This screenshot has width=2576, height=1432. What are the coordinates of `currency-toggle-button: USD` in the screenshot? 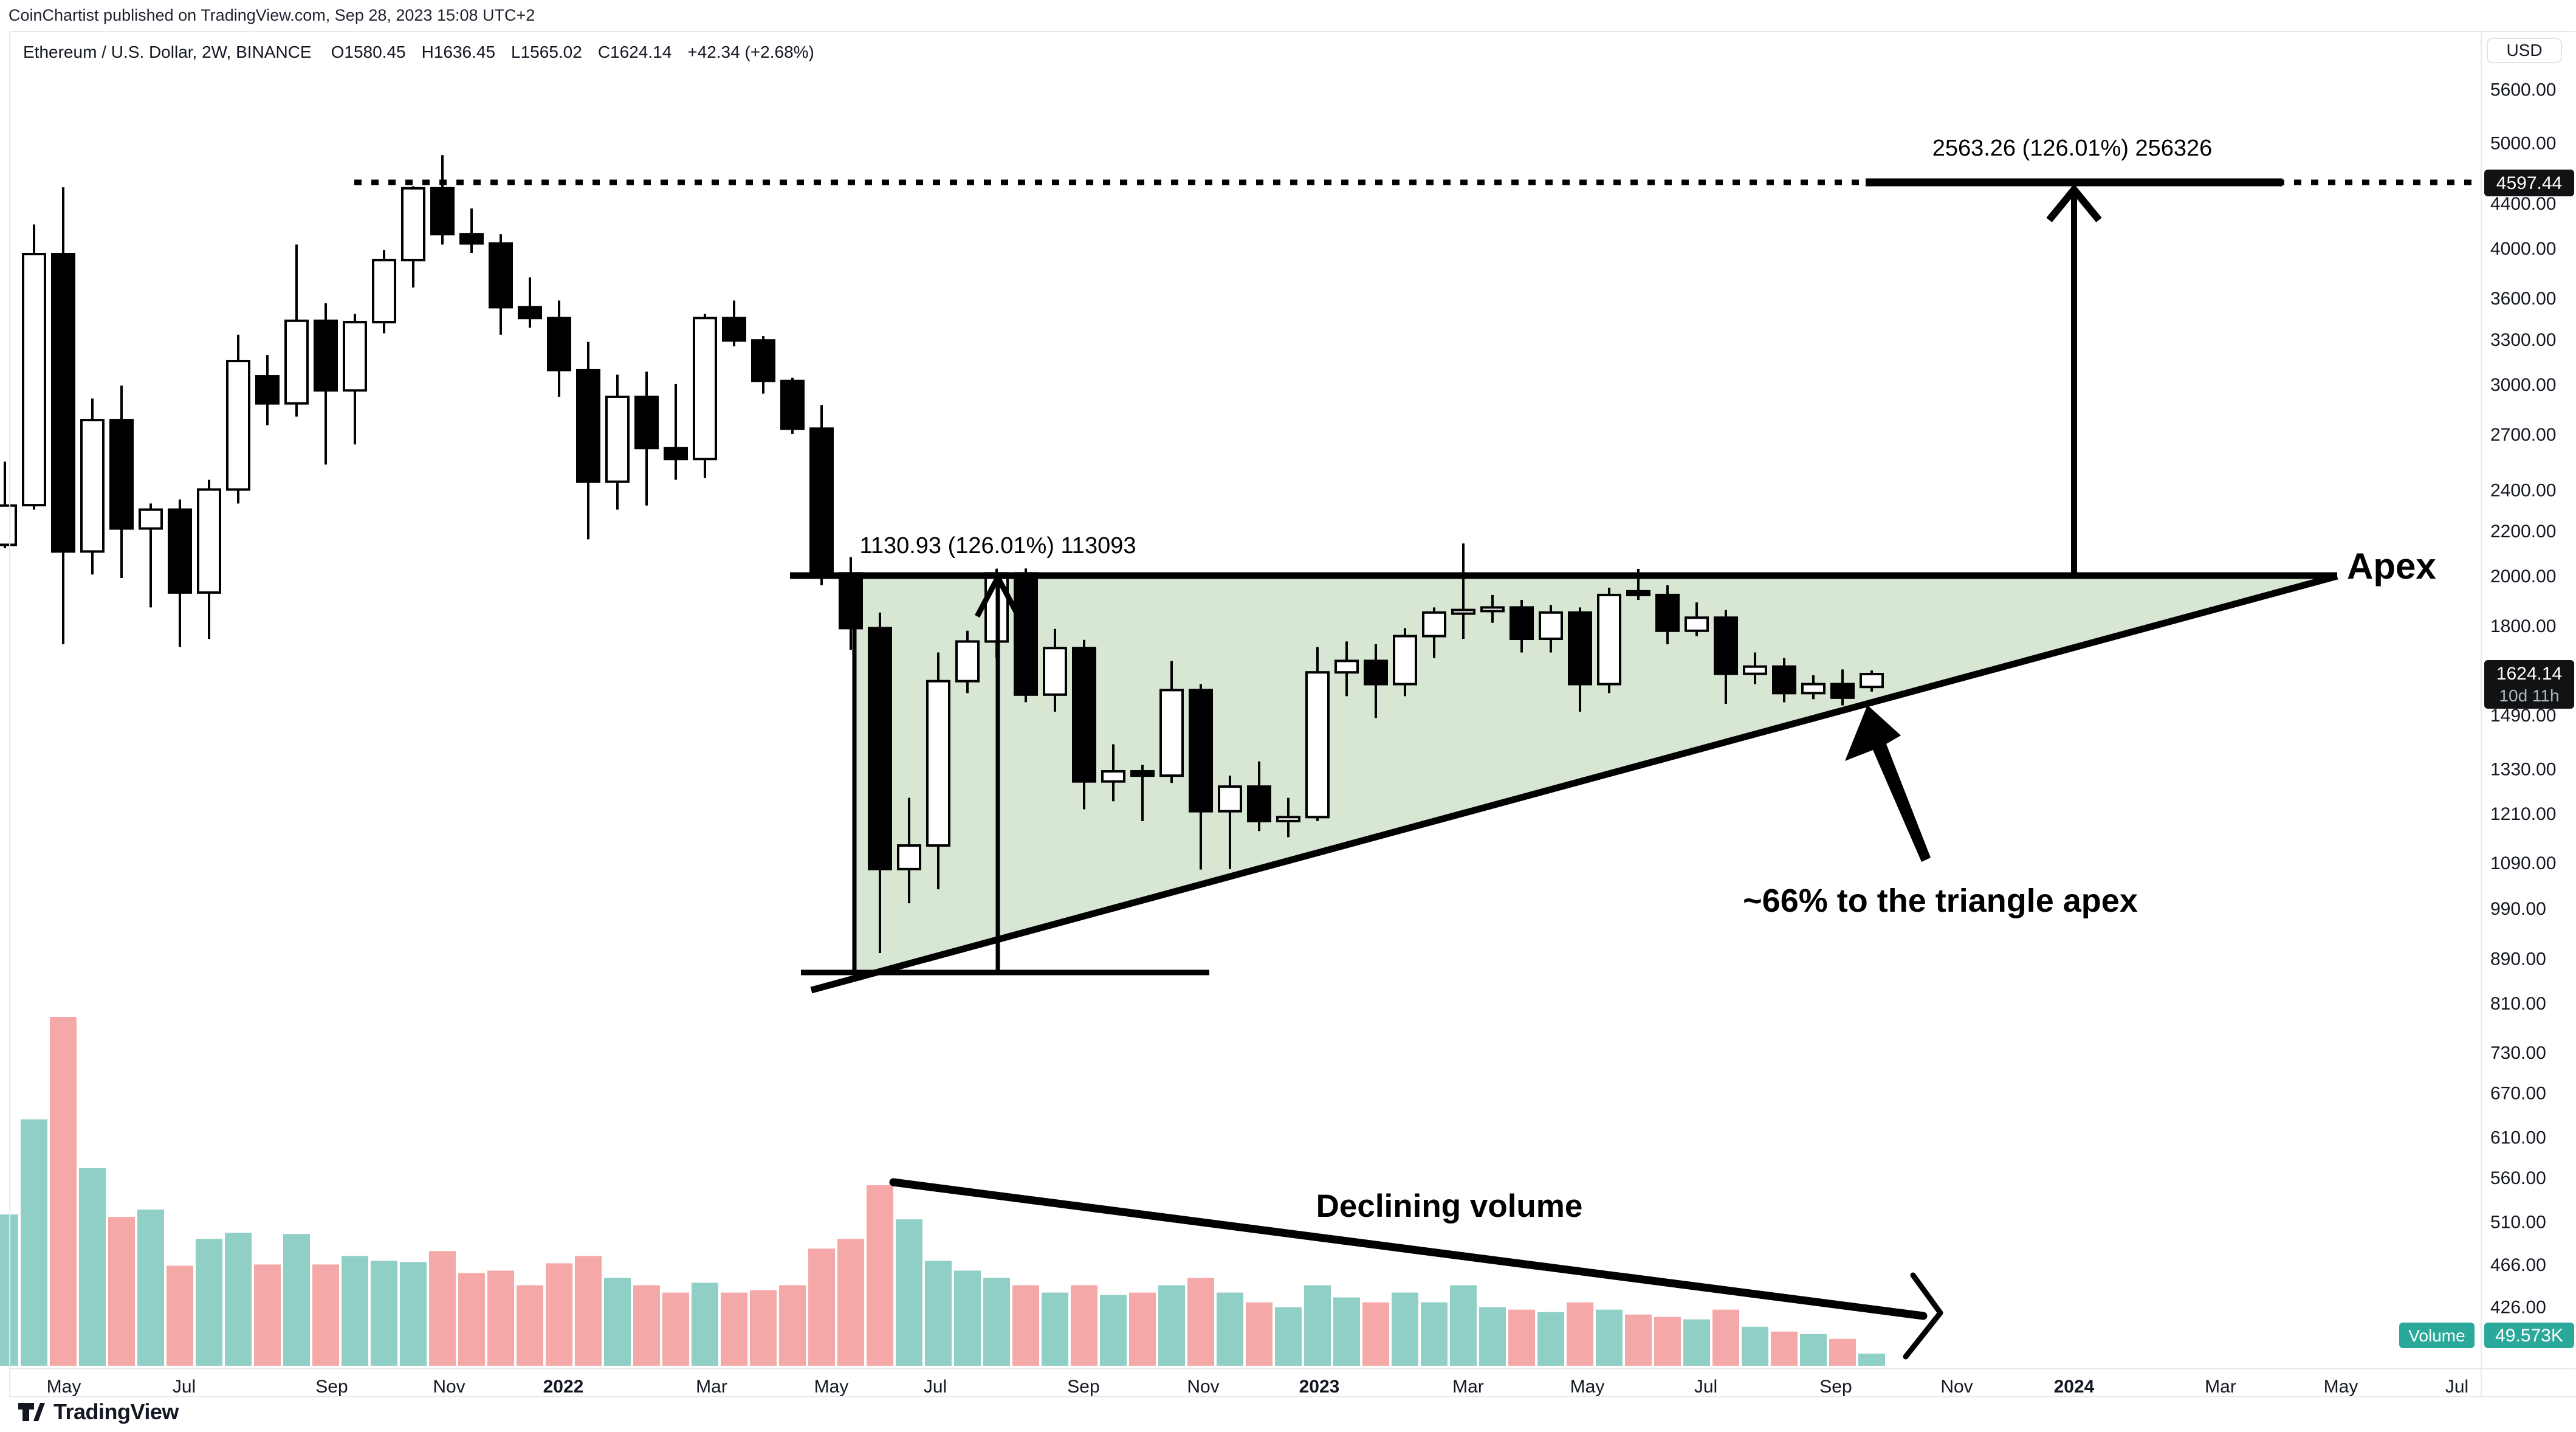 It's located at (2524, 50).